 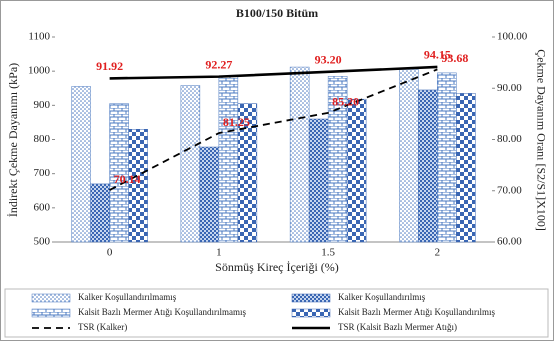 I want to click on y-tick-label: 600, so click(x=42, y=207).